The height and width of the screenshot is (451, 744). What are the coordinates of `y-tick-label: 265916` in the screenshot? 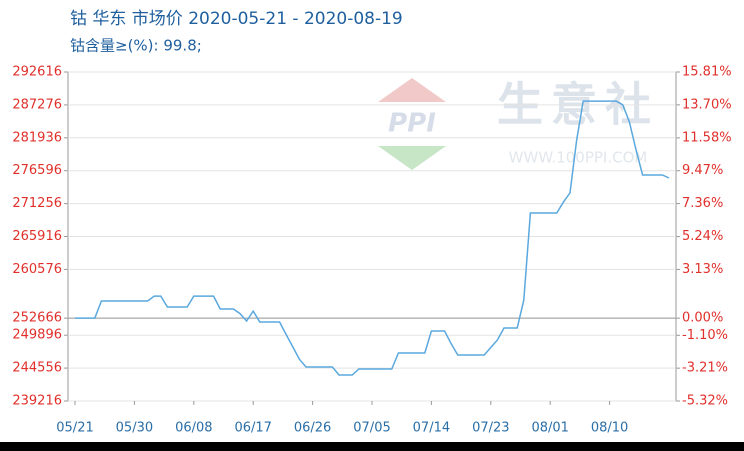 It's located at (37, 236).